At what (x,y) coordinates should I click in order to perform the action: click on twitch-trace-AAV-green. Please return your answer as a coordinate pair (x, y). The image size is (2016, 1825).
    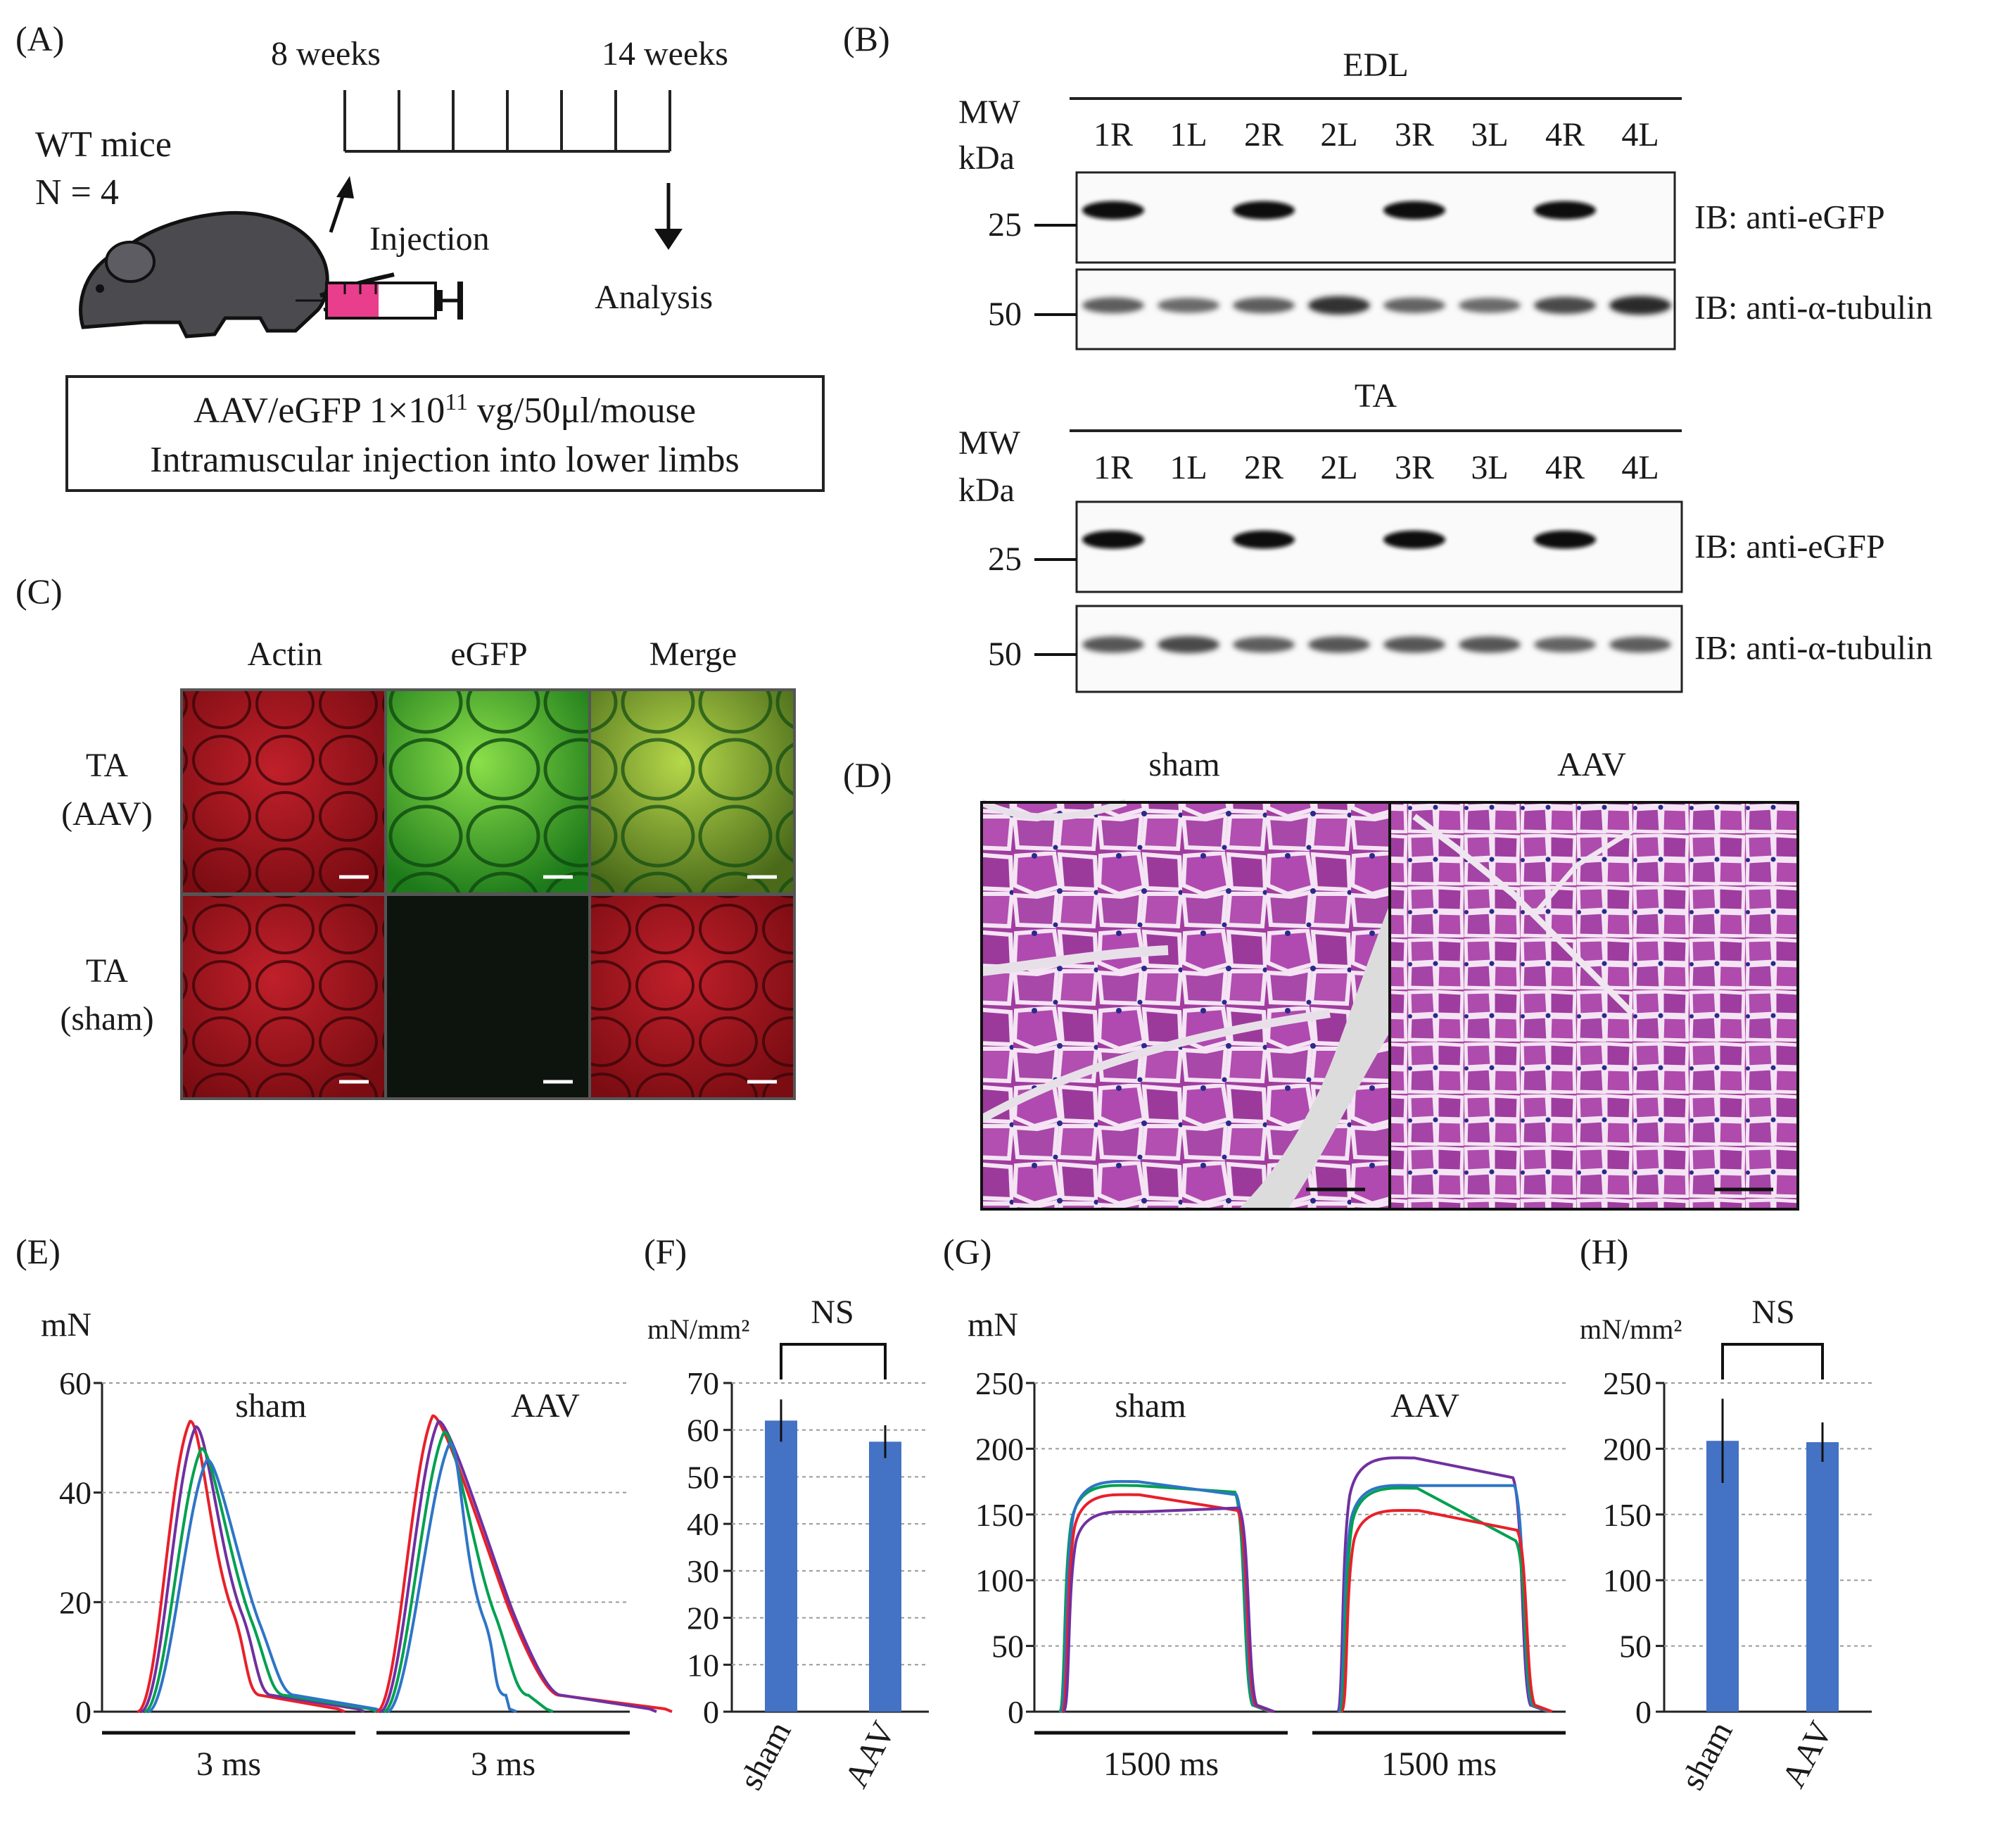
    Looking at the image, I should click on (468, 1572).